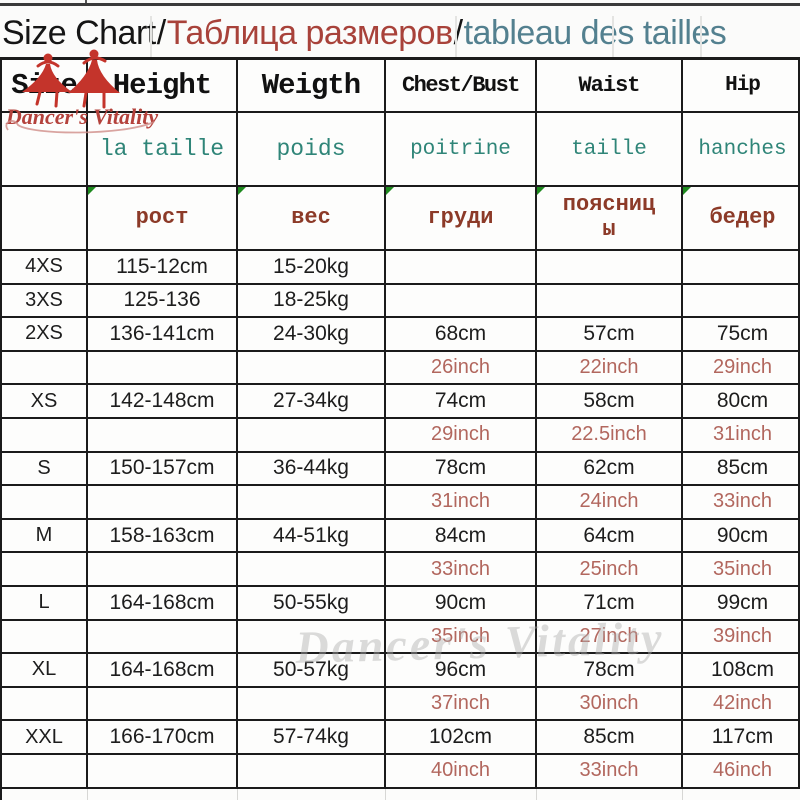  What do you see at coordinates (45, 603) in the screenshot?
I see `size-label: L` at bounding box center [45, 603].